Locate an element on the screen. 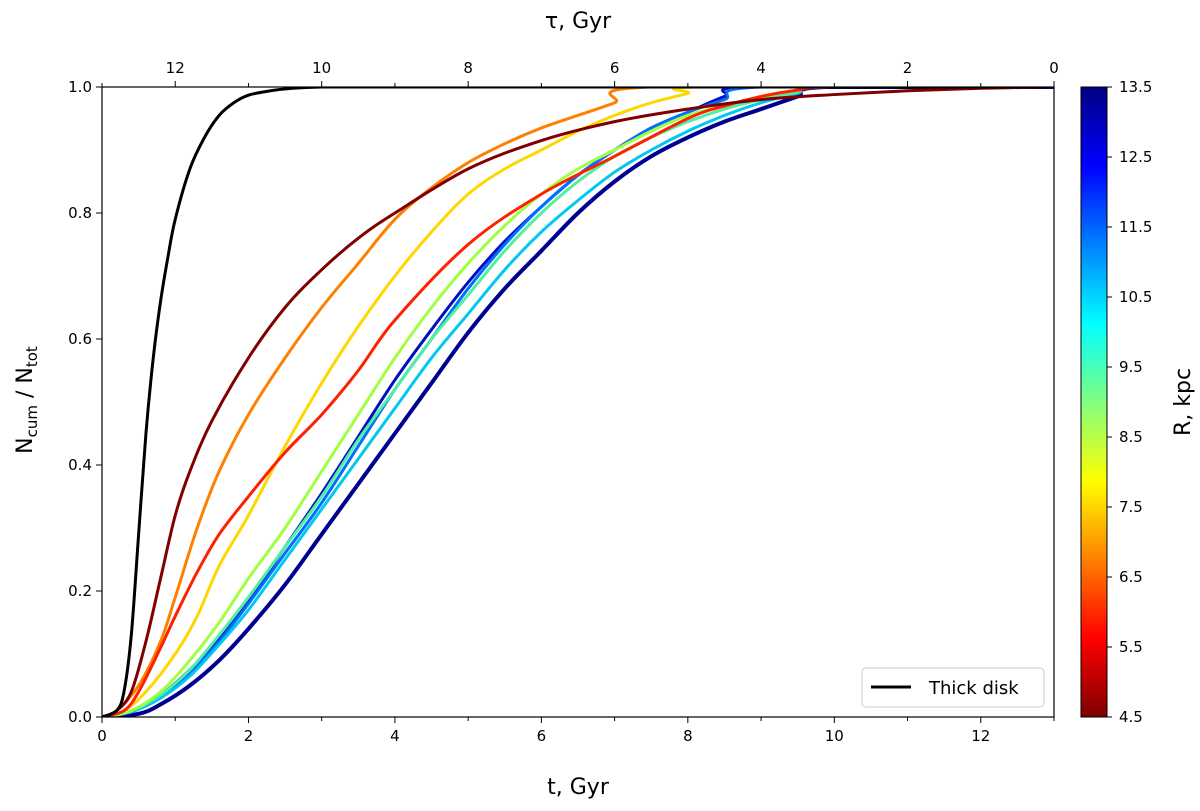  y-tick-label: 0.4 is located at coordinates (80, 465).